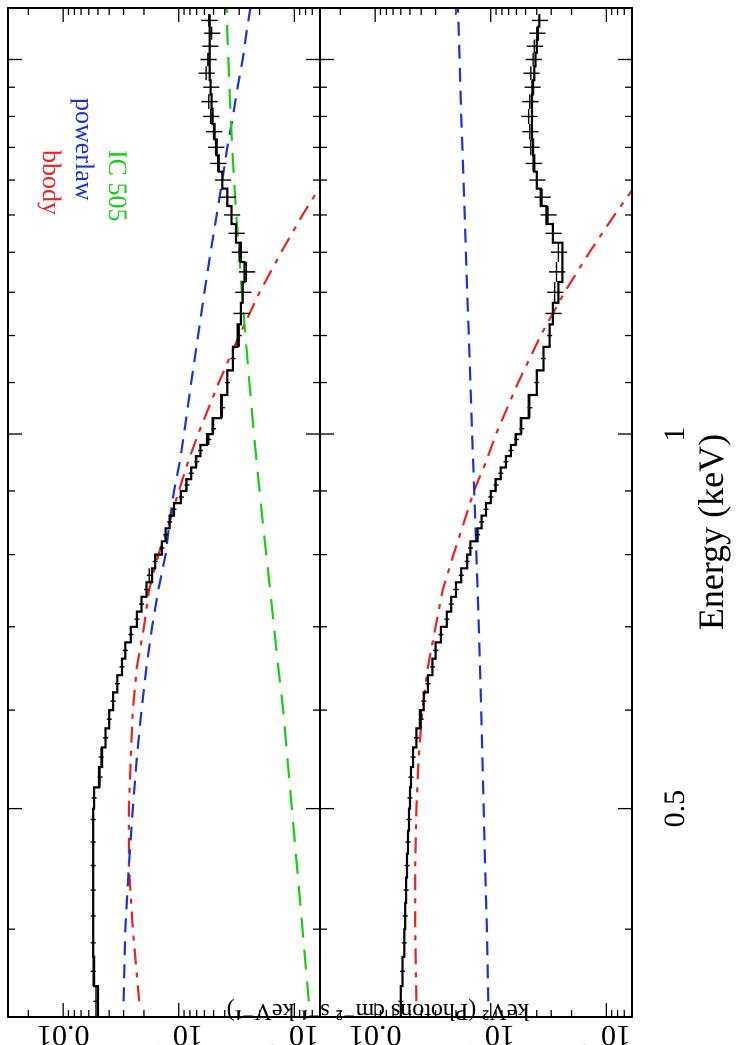 The width and height of the screenshot is (743, 1045). I want to click on y-axis-label: keV² (Photons cm⁻² s⁻¹ keV⁻¹), so click(378, 1011).